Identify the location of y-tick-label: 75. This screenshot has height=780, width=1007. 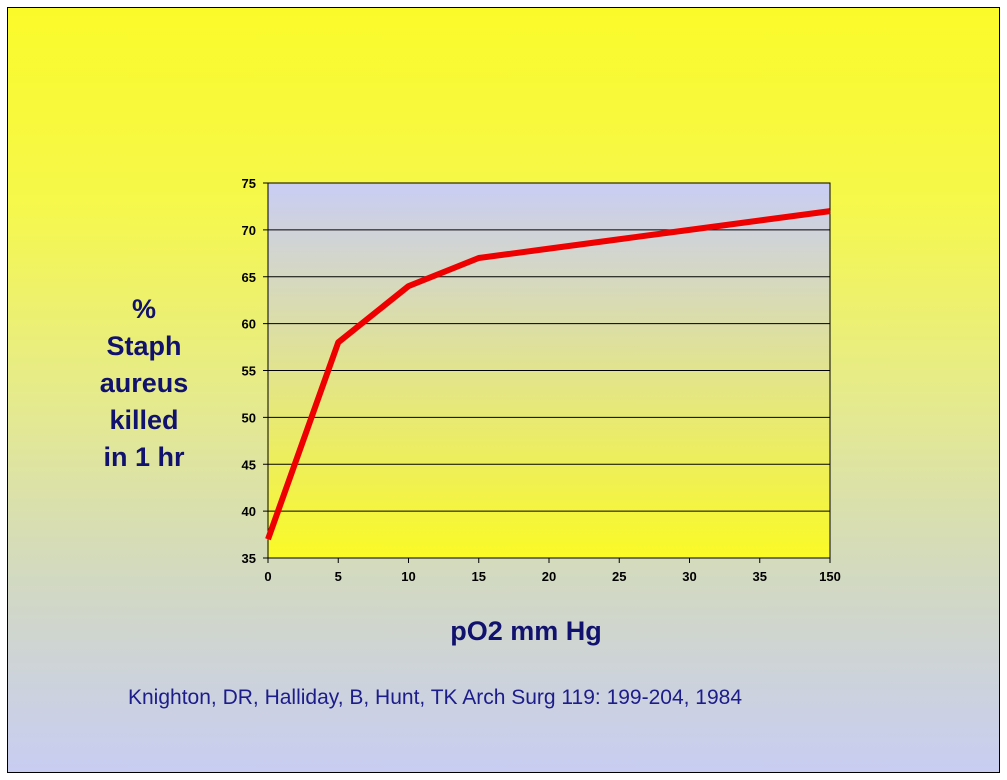
(249, 183).